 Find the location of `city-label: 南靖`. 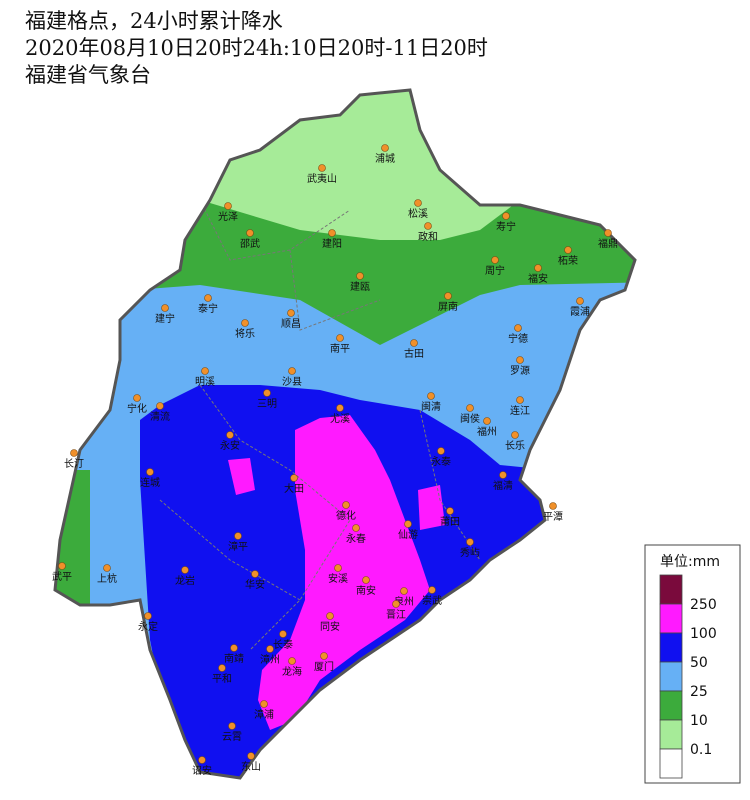

city-label: 南靖 is located at coordinates (234, 658).